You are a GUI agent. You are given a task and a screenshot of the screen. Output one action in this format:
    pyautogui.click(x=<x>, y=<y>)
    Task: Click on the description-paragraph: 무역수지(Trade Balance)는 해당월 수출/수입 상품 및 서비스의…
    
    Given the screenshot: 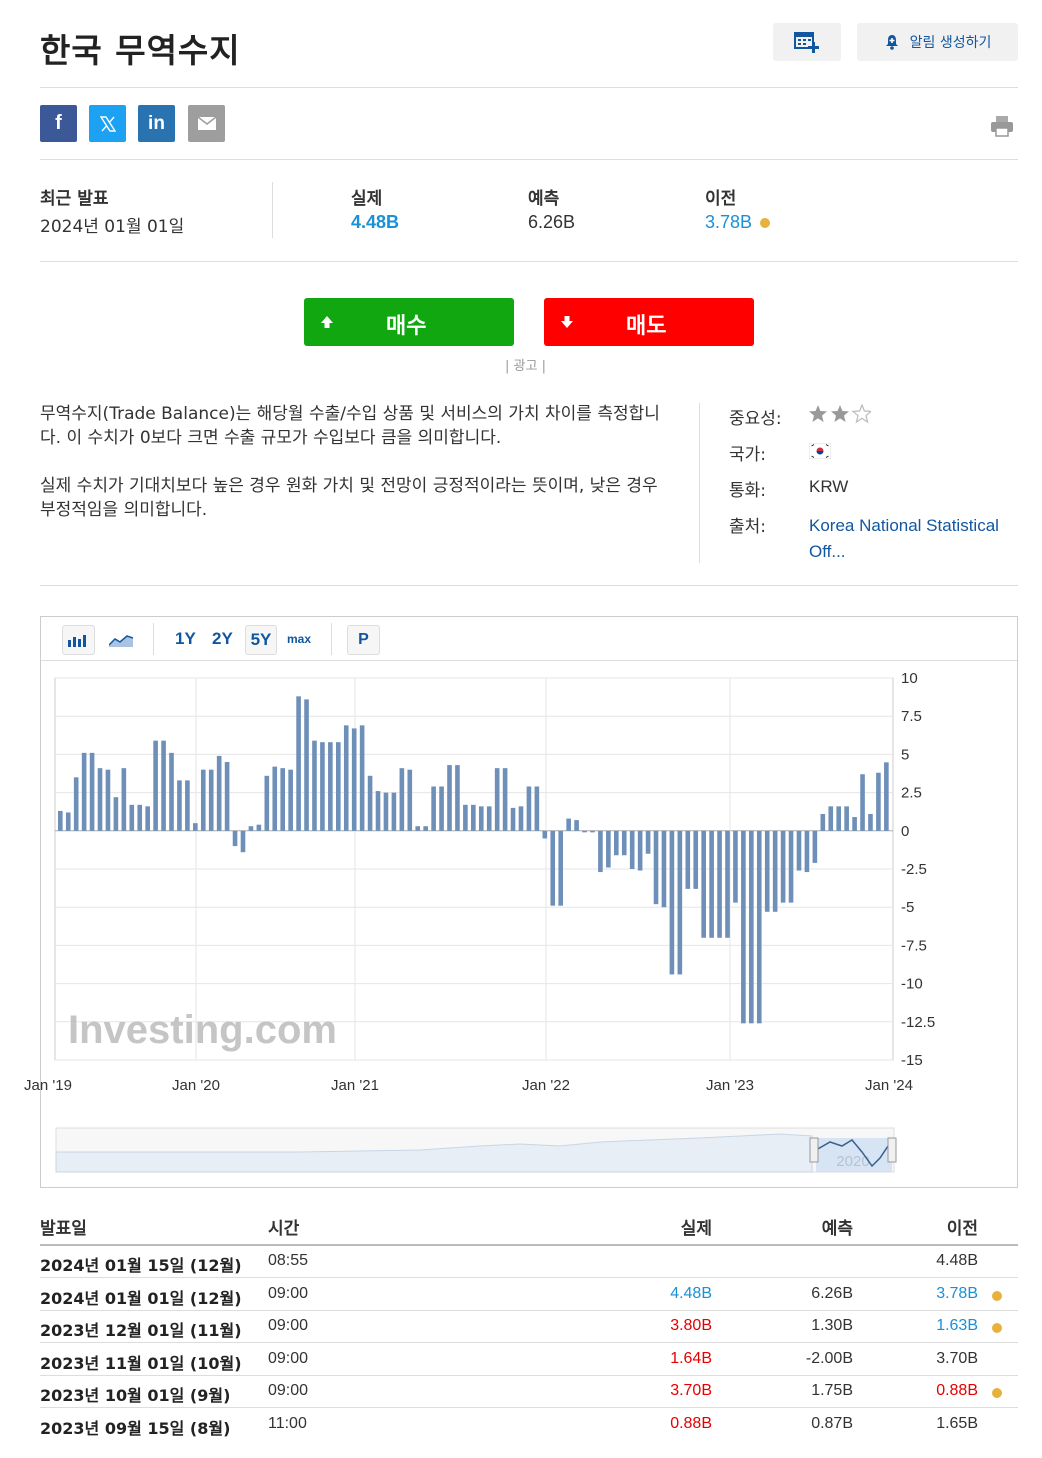 What is the action you would take?
    pyautogui.click(x=350, y=426)
    